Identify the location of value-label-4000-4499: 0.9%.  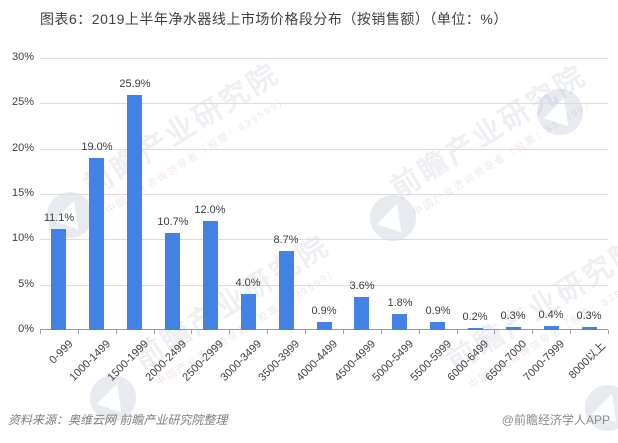
(324, 311).